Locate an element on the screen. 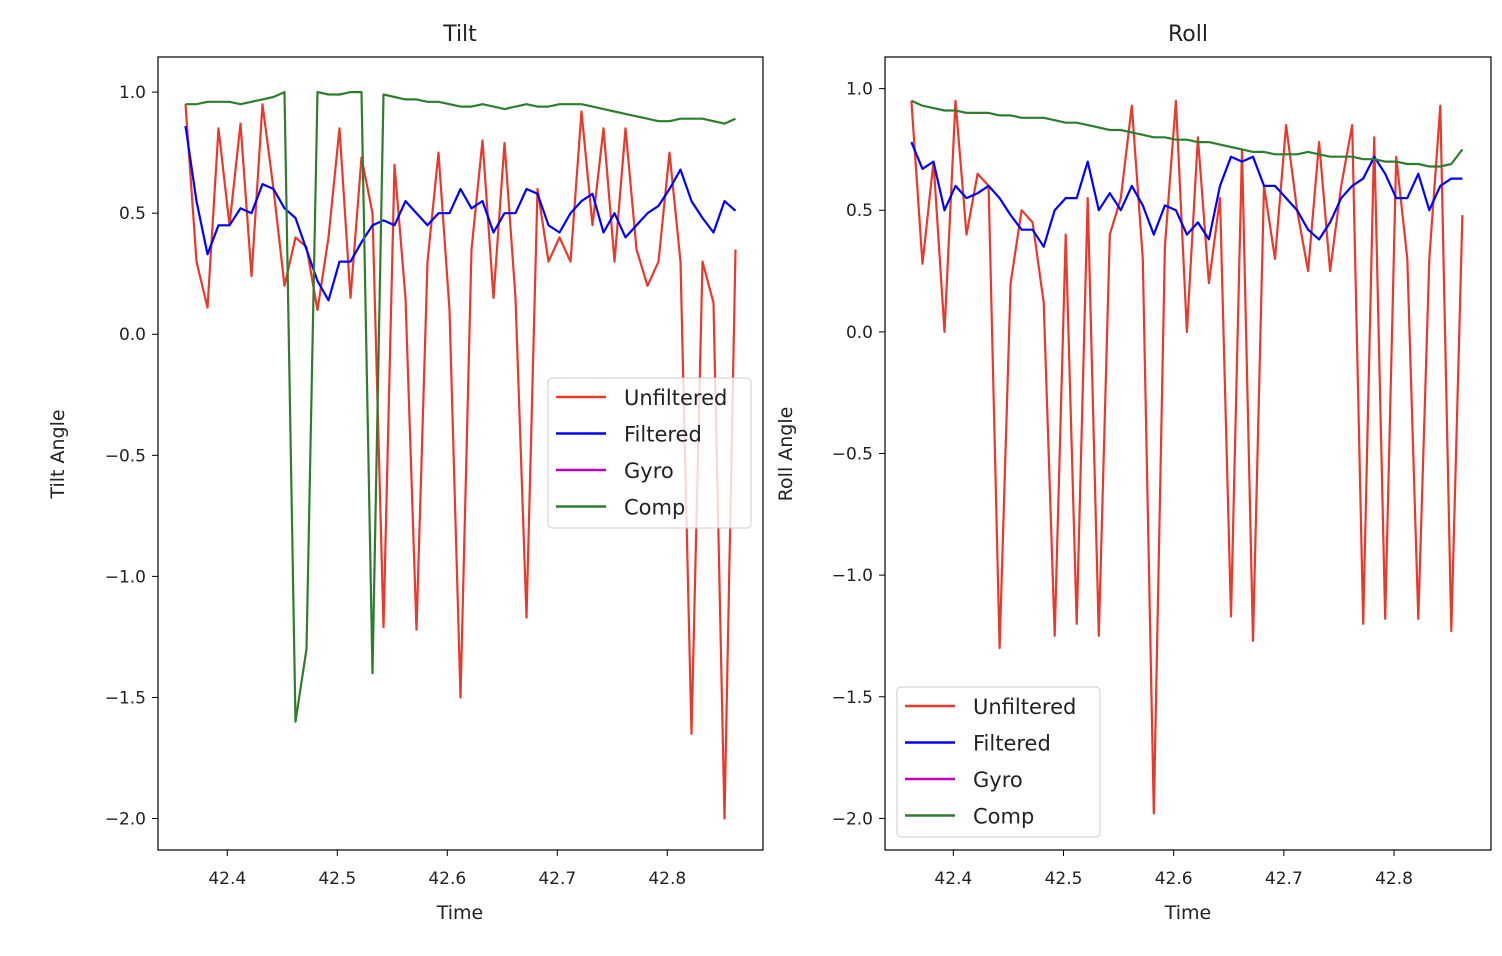 Image resolution: width=1502 pixels, height=956 pixels. tilt-y-tick-label: −2.0 is located at coordinates (125, 820).